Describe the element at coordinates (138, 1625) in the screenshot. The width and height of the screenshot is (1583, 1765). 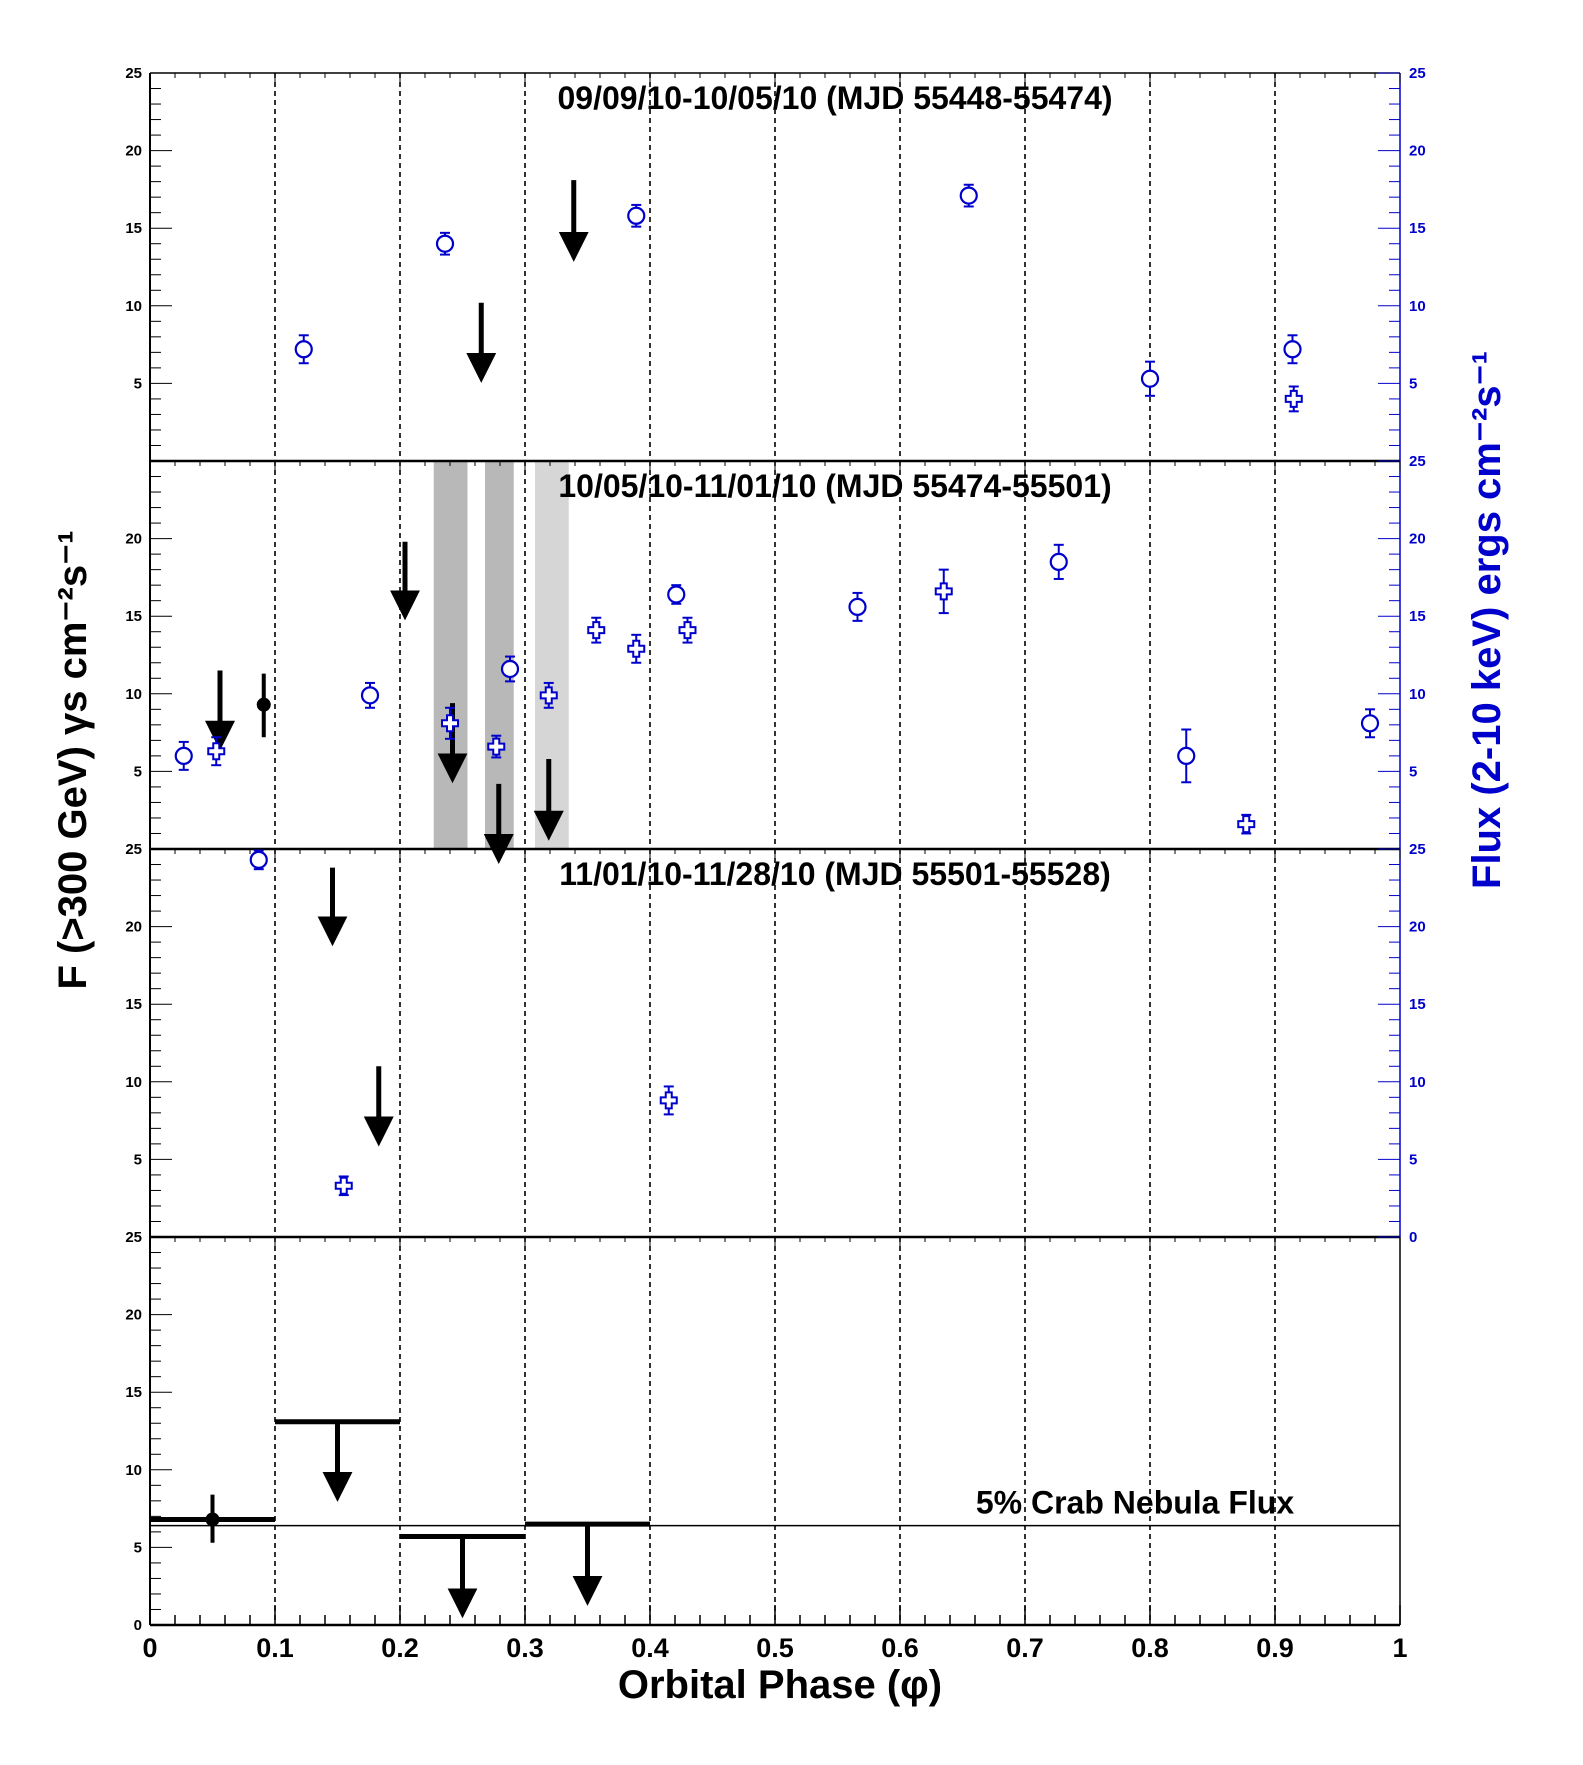
I see `left-tick-label: 0` at that location.